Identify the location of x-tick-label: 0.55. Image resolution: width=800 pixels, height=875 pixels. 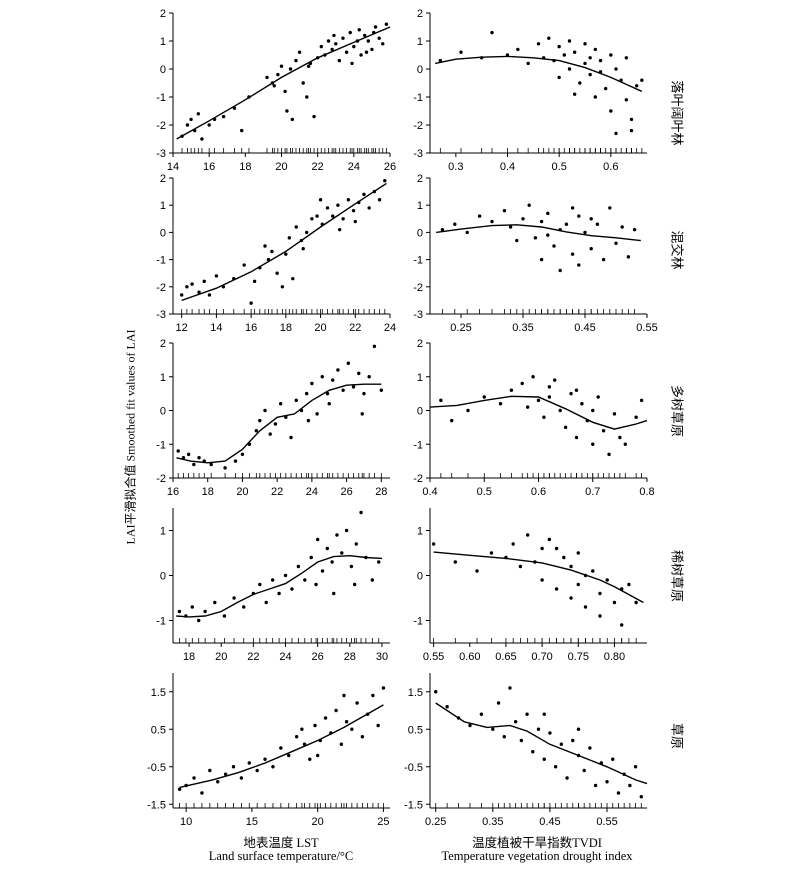
(433, 657).